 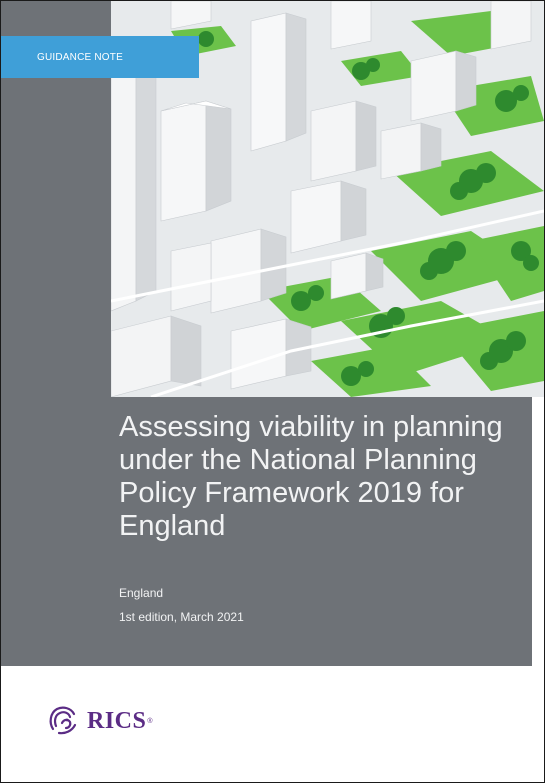 What do you see at coordinates (150, 721) in the screenshot?
I see `registered-mark: ®` at bounding box center [150, 721].